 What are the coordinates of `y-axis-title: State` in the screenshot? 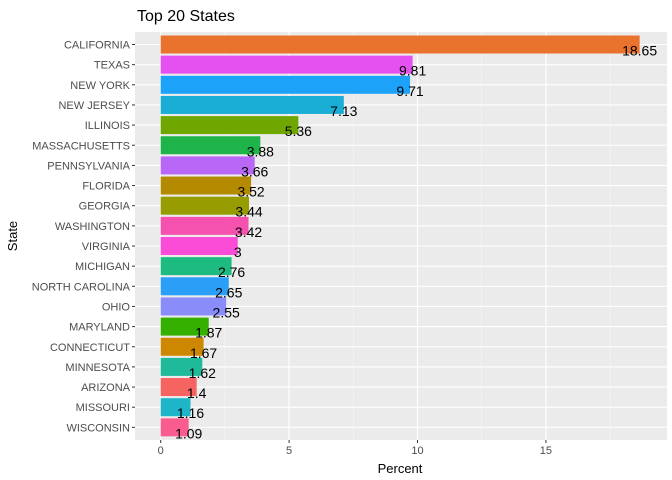 It's located at (12, 236).